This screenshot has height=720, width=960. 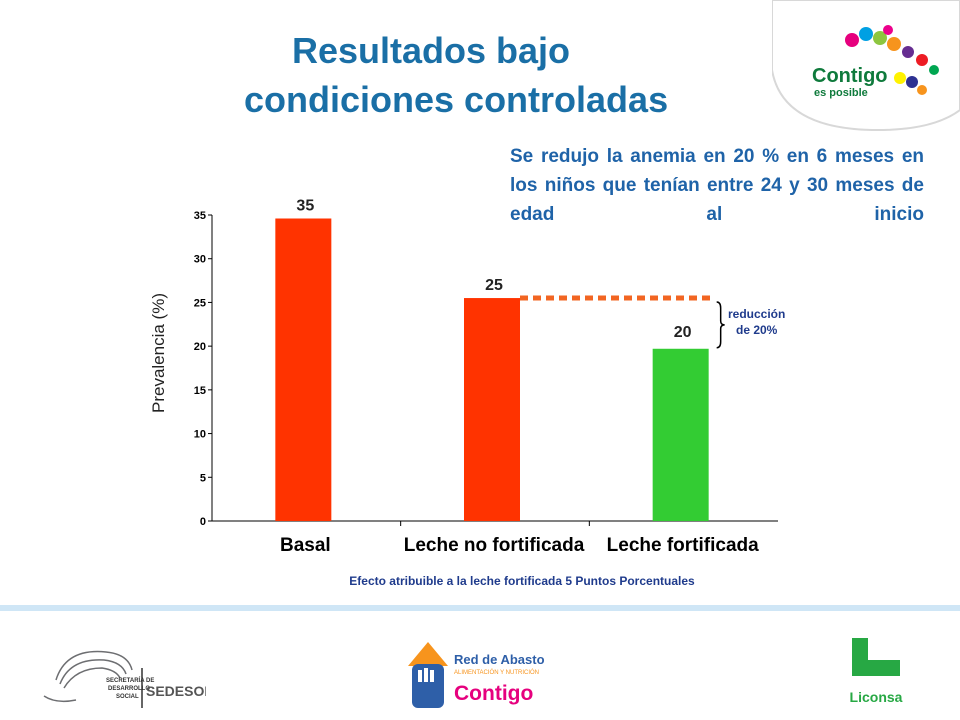 What do you see at coordinates (876, 657) in the screenshot?
I see `liconsa-mark-icon` at bounding box center [876, 657].